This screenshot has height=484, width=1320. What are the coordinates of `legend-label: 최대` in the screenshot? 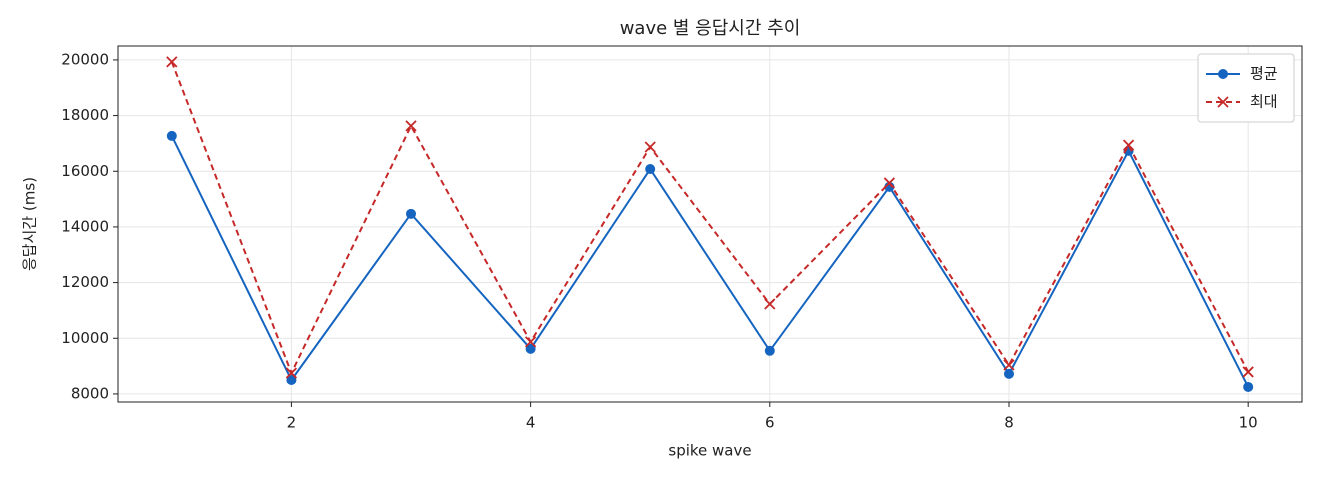 It's located at (1264, 102).